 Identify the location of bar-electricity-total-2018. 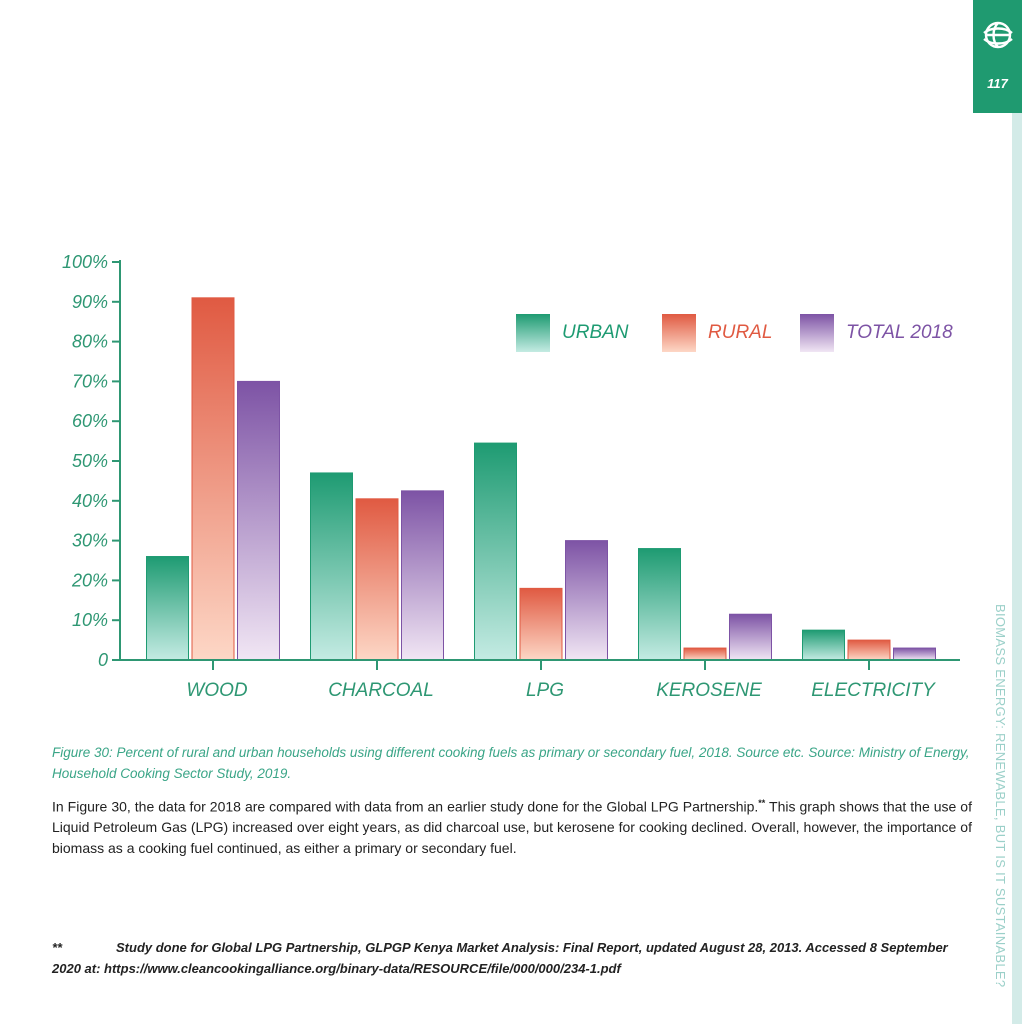
(914, 654).